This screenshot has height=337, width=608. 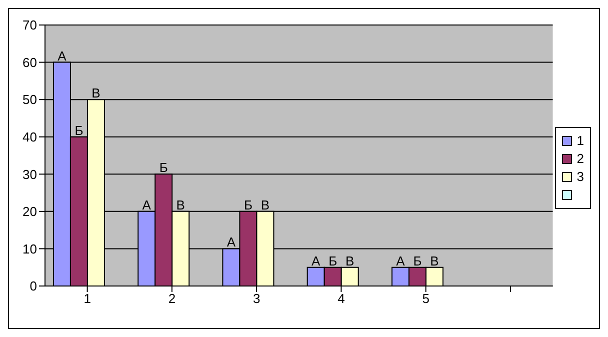 What do you see at coordinates (29, 212) in the screenshot?
I see `y-tick-label: 20` at bounding box center [29, 212].